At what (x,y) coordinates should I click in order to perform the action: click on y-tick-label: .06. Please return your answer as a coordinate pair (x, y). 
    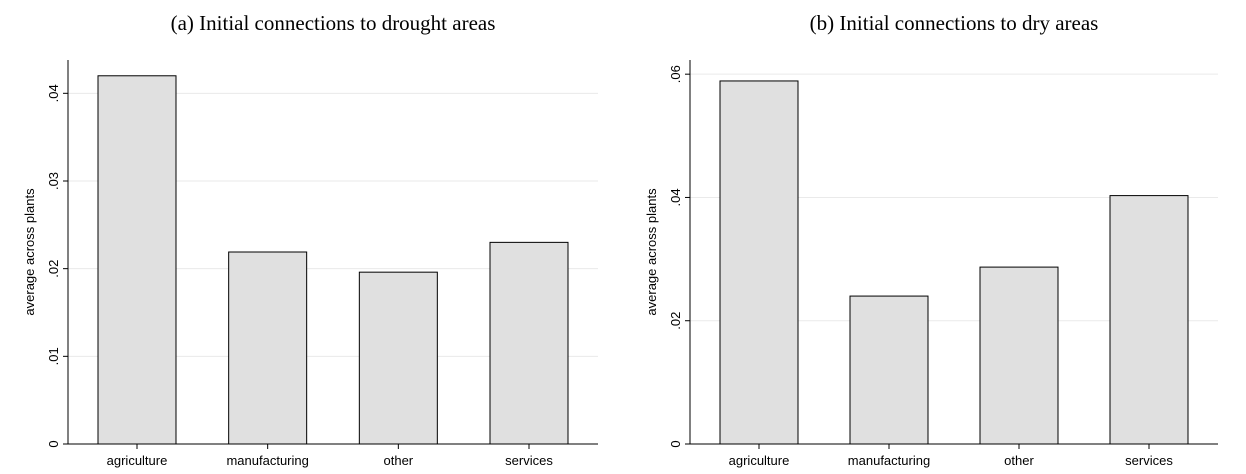
    Looking at the image, I should click on (675, 74).